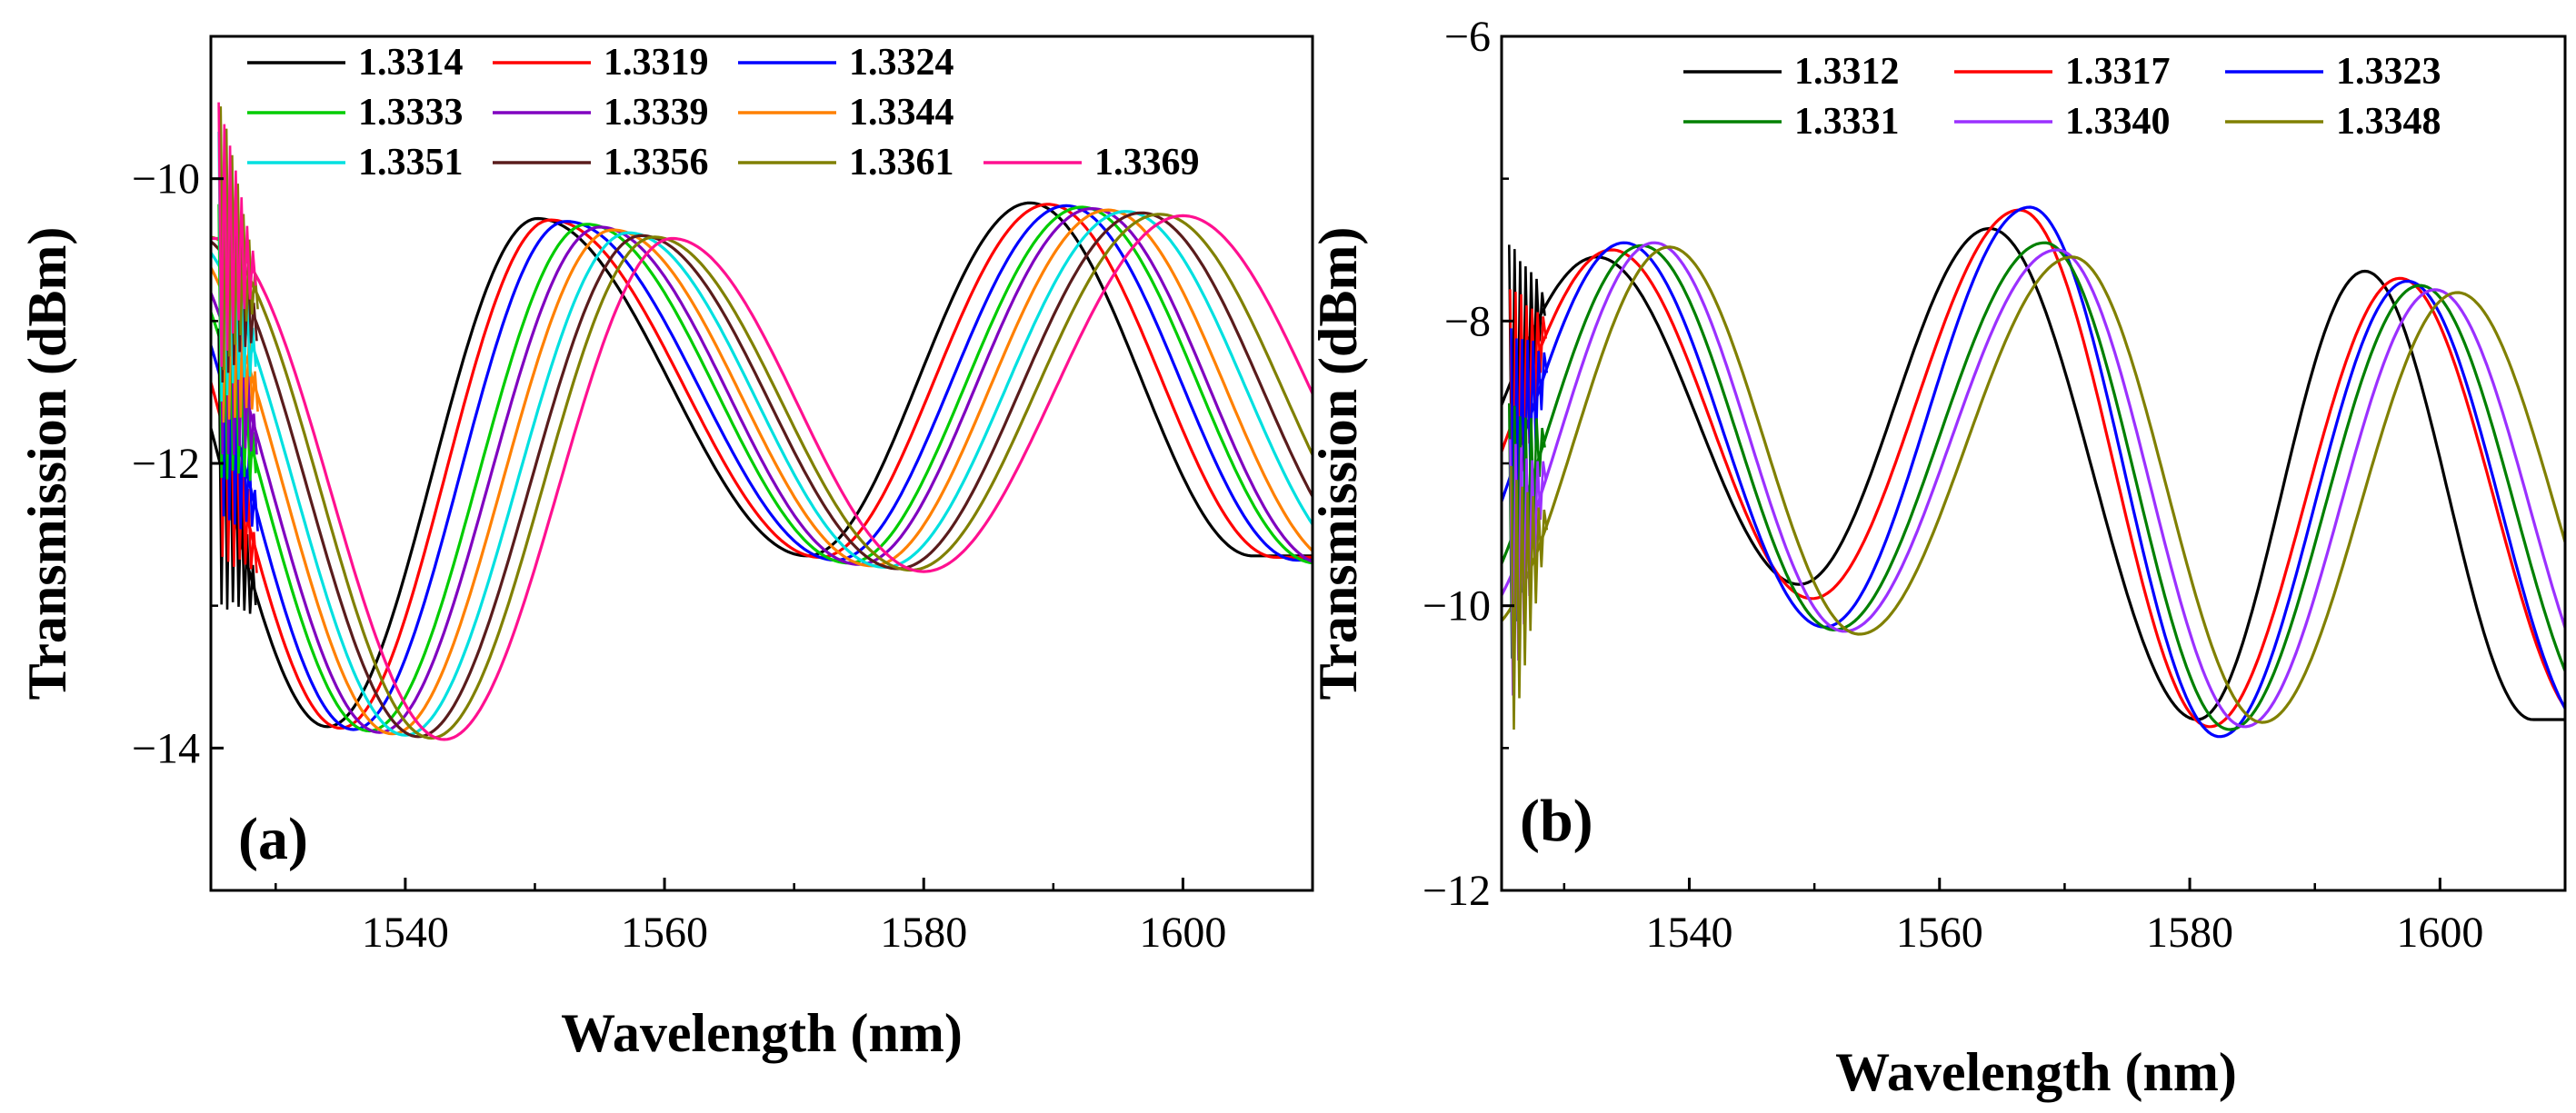 The width and height of the screenshot is (2576, 1113). What do you see at coordinates (1688, 933) in the screenshot?
I see `x-tick-label-b-1540: 1540` at bounding box center [1688, 933].